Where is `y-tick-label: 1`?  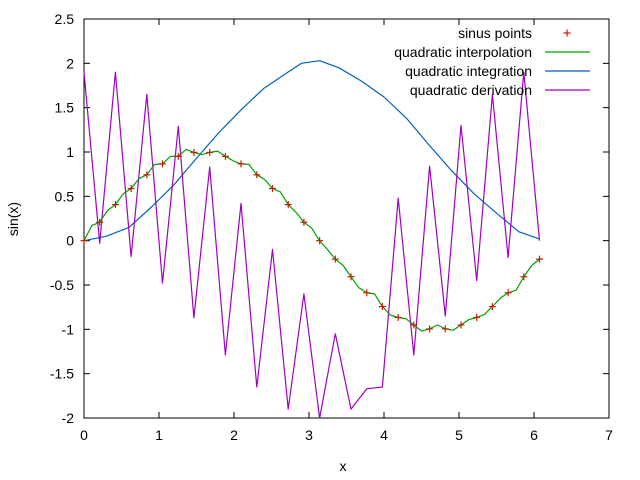
y-tick-label: 1 is located at coordinates (70, 152).